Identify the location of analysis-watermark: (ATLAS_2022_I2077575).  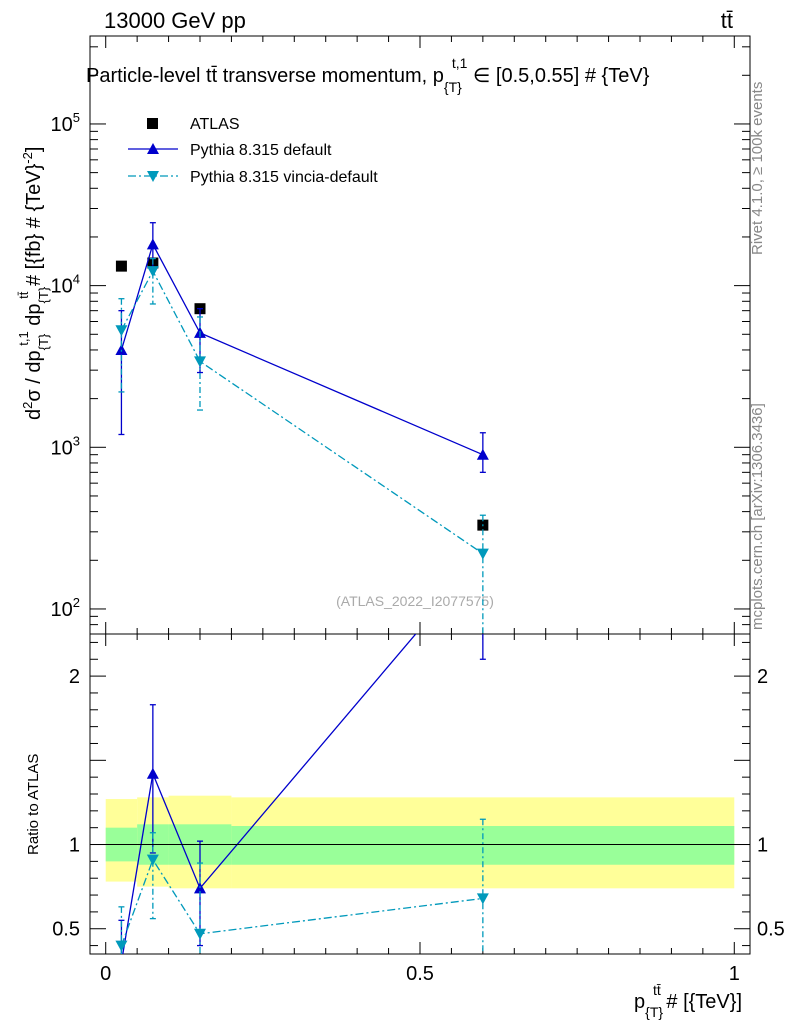
(415, 601).